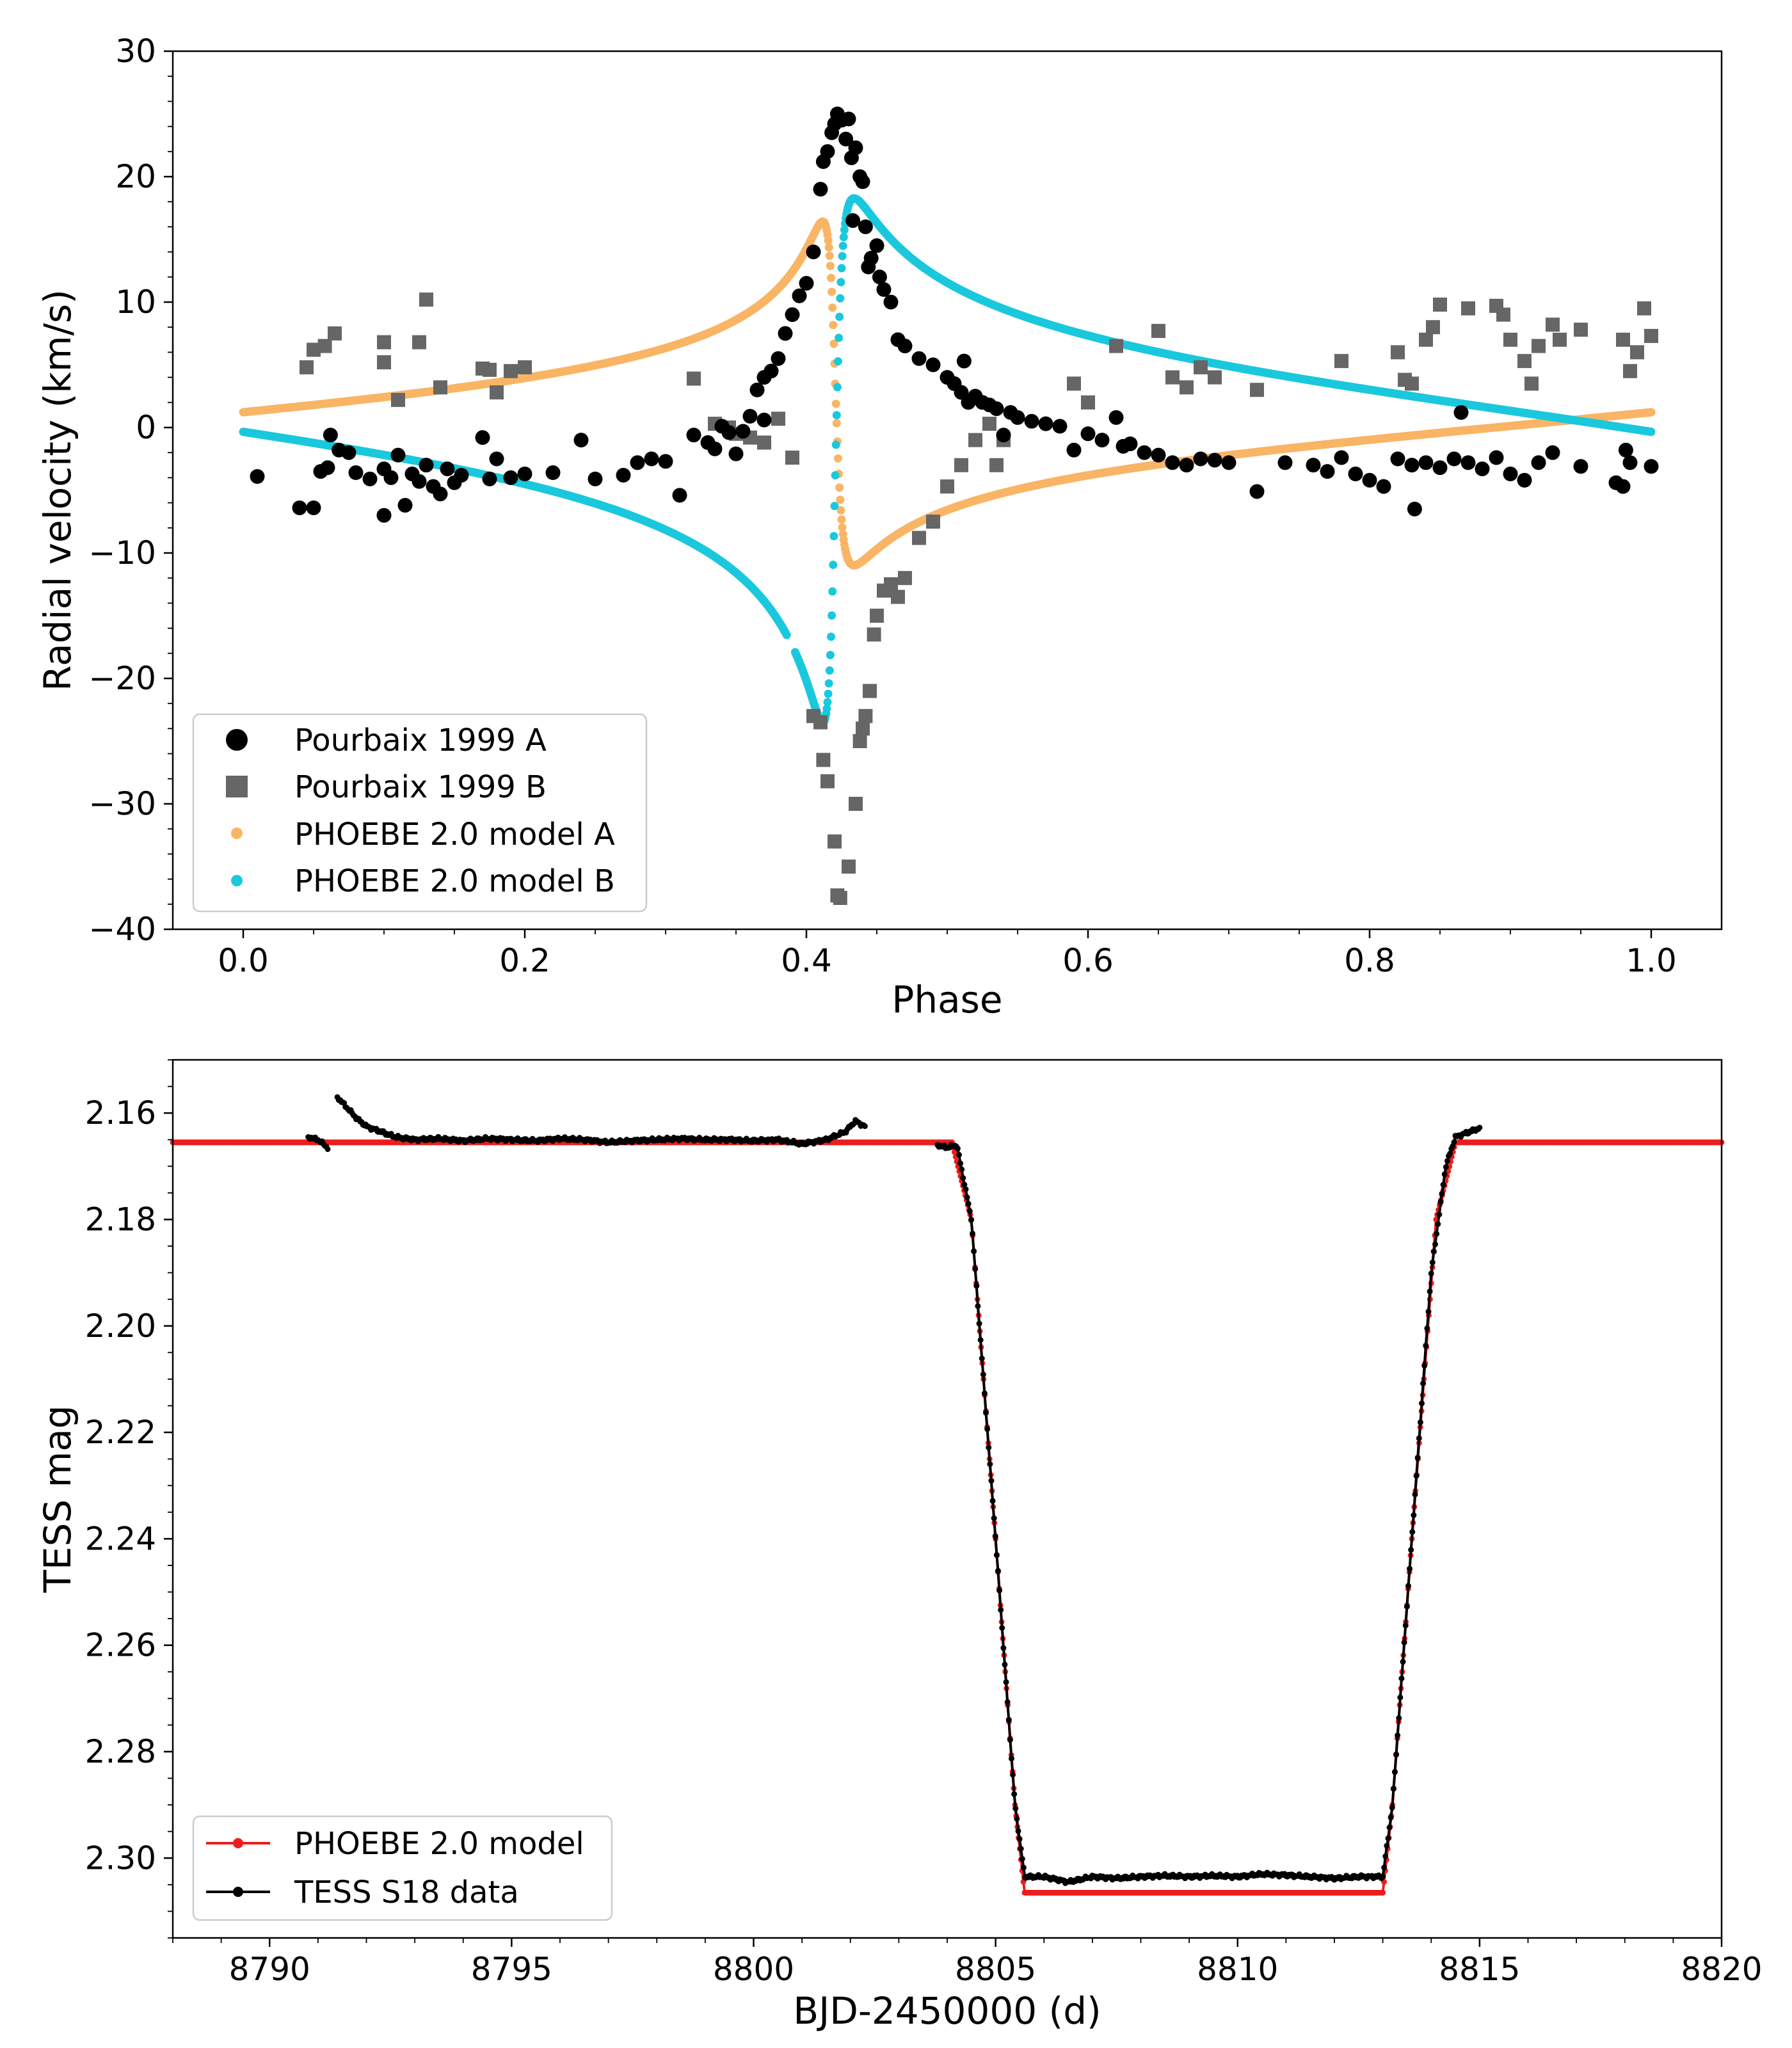 The image size is (1792, 2048). What do you see at coordinates (135, 176) in the screenshot?
I see `y-tick-label: 20` at bounding box center [135, 176].